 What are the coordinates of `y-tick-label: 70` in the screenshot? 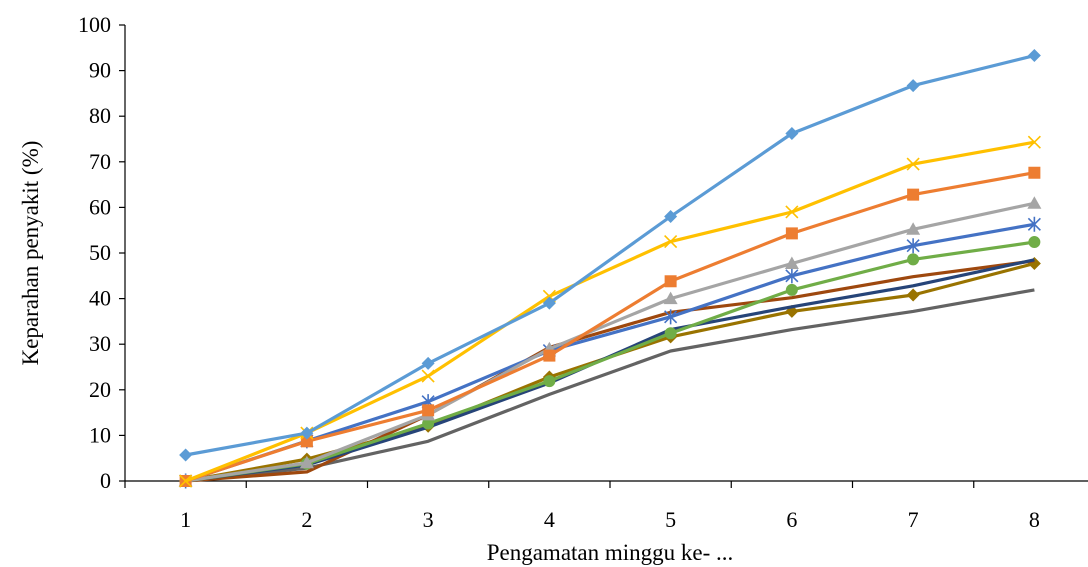 It's located at (100, 161).